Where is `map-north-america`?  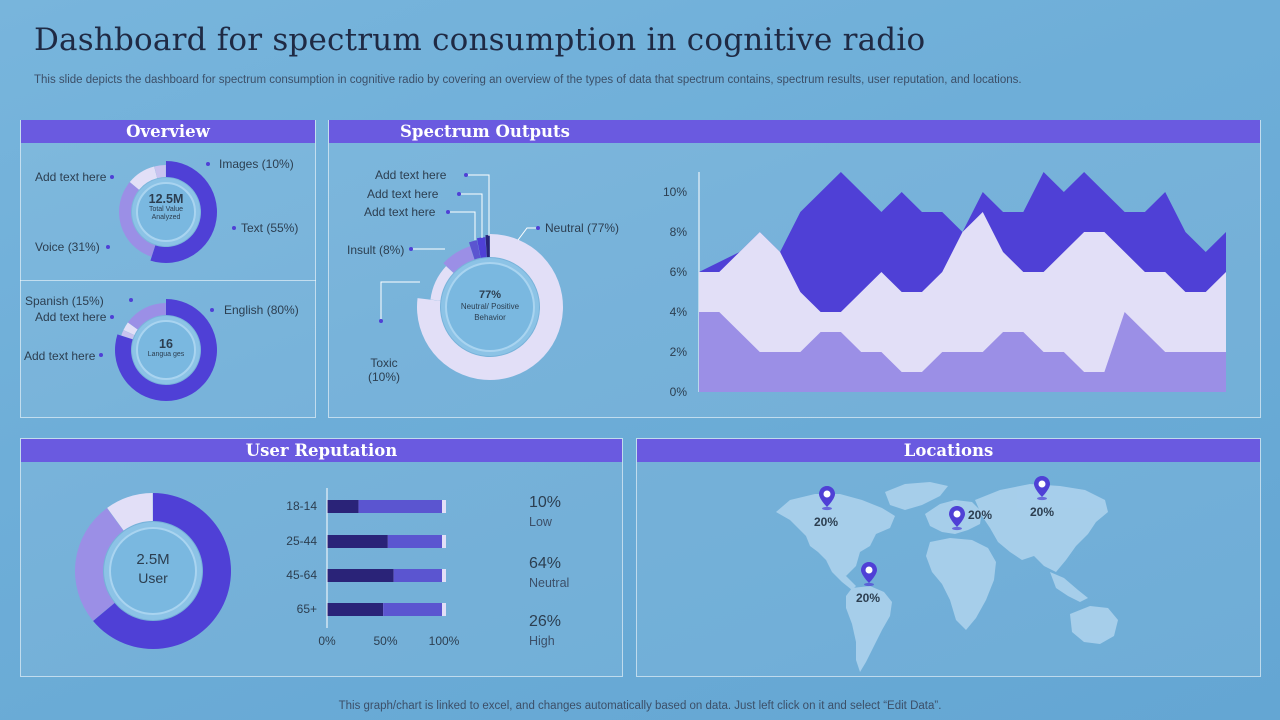
map-north-america is located at coordinates (835, 535).